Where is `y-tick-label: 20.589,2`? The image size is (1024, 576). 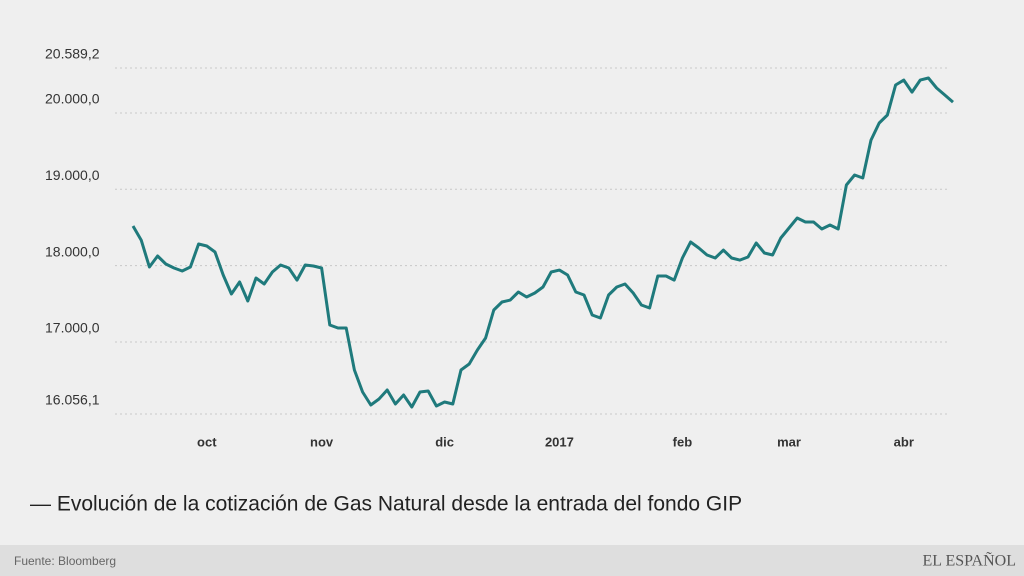 y-tick-label: 20.589,2 is located at coordinates (72, 54).